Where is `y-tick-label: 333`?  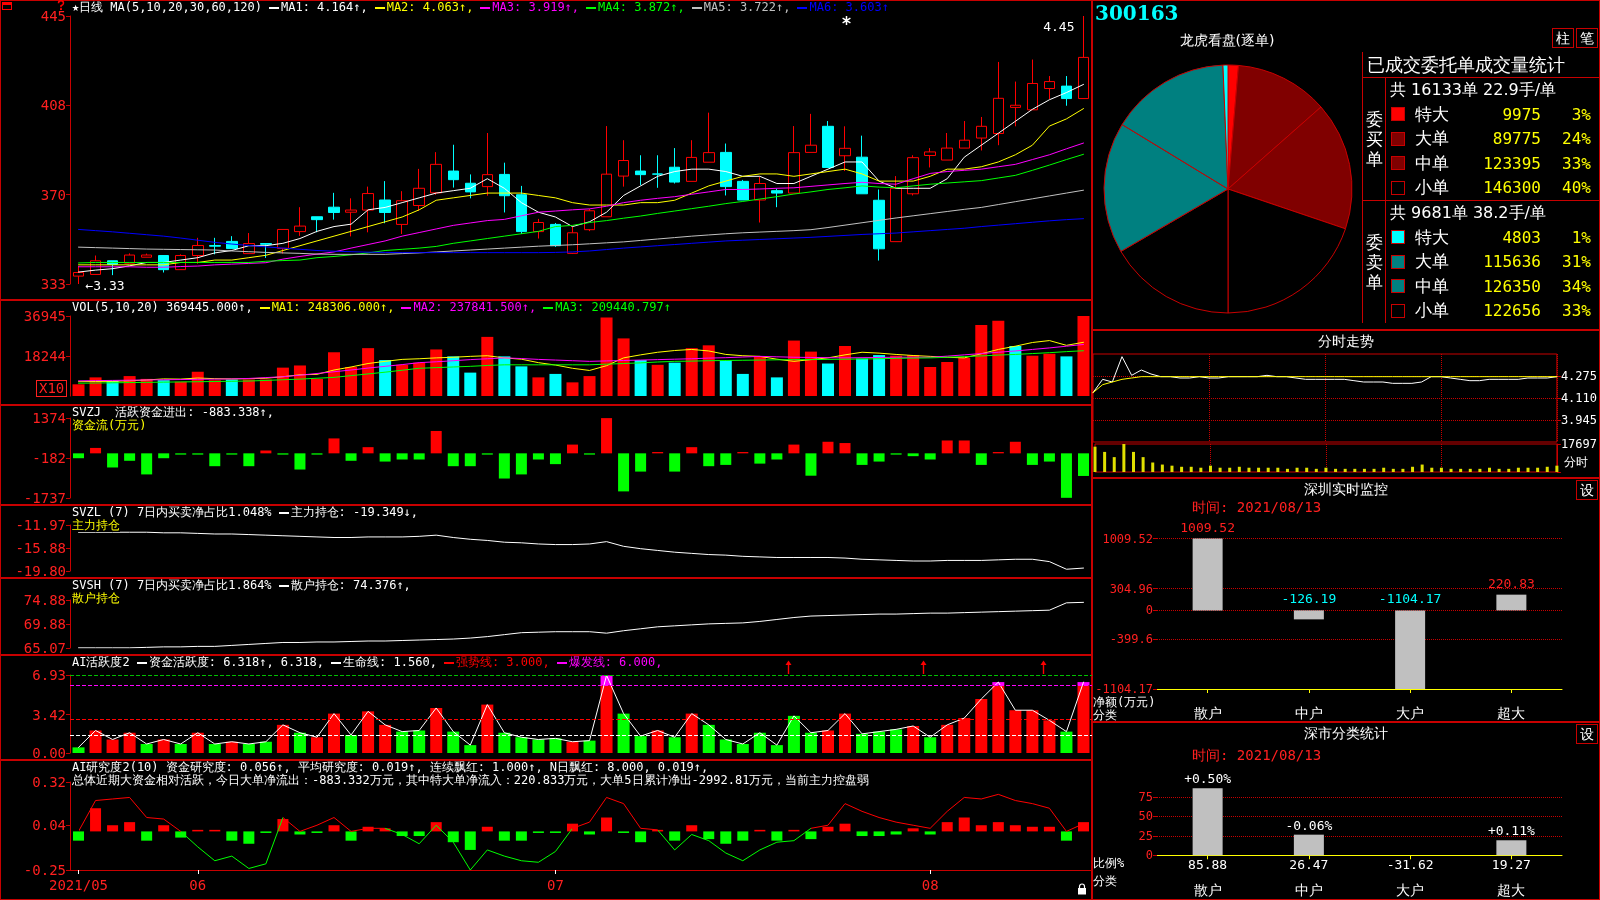
y-tick-label: 333 is located at coordinates (53, 284).